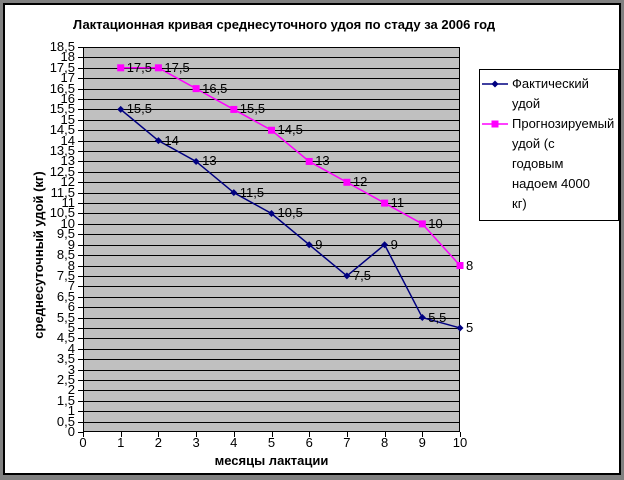  What do you see at coordinates (271, 442) in the screenshot?
I see `x-tick-label: 5` at bounding box center [271, 442].